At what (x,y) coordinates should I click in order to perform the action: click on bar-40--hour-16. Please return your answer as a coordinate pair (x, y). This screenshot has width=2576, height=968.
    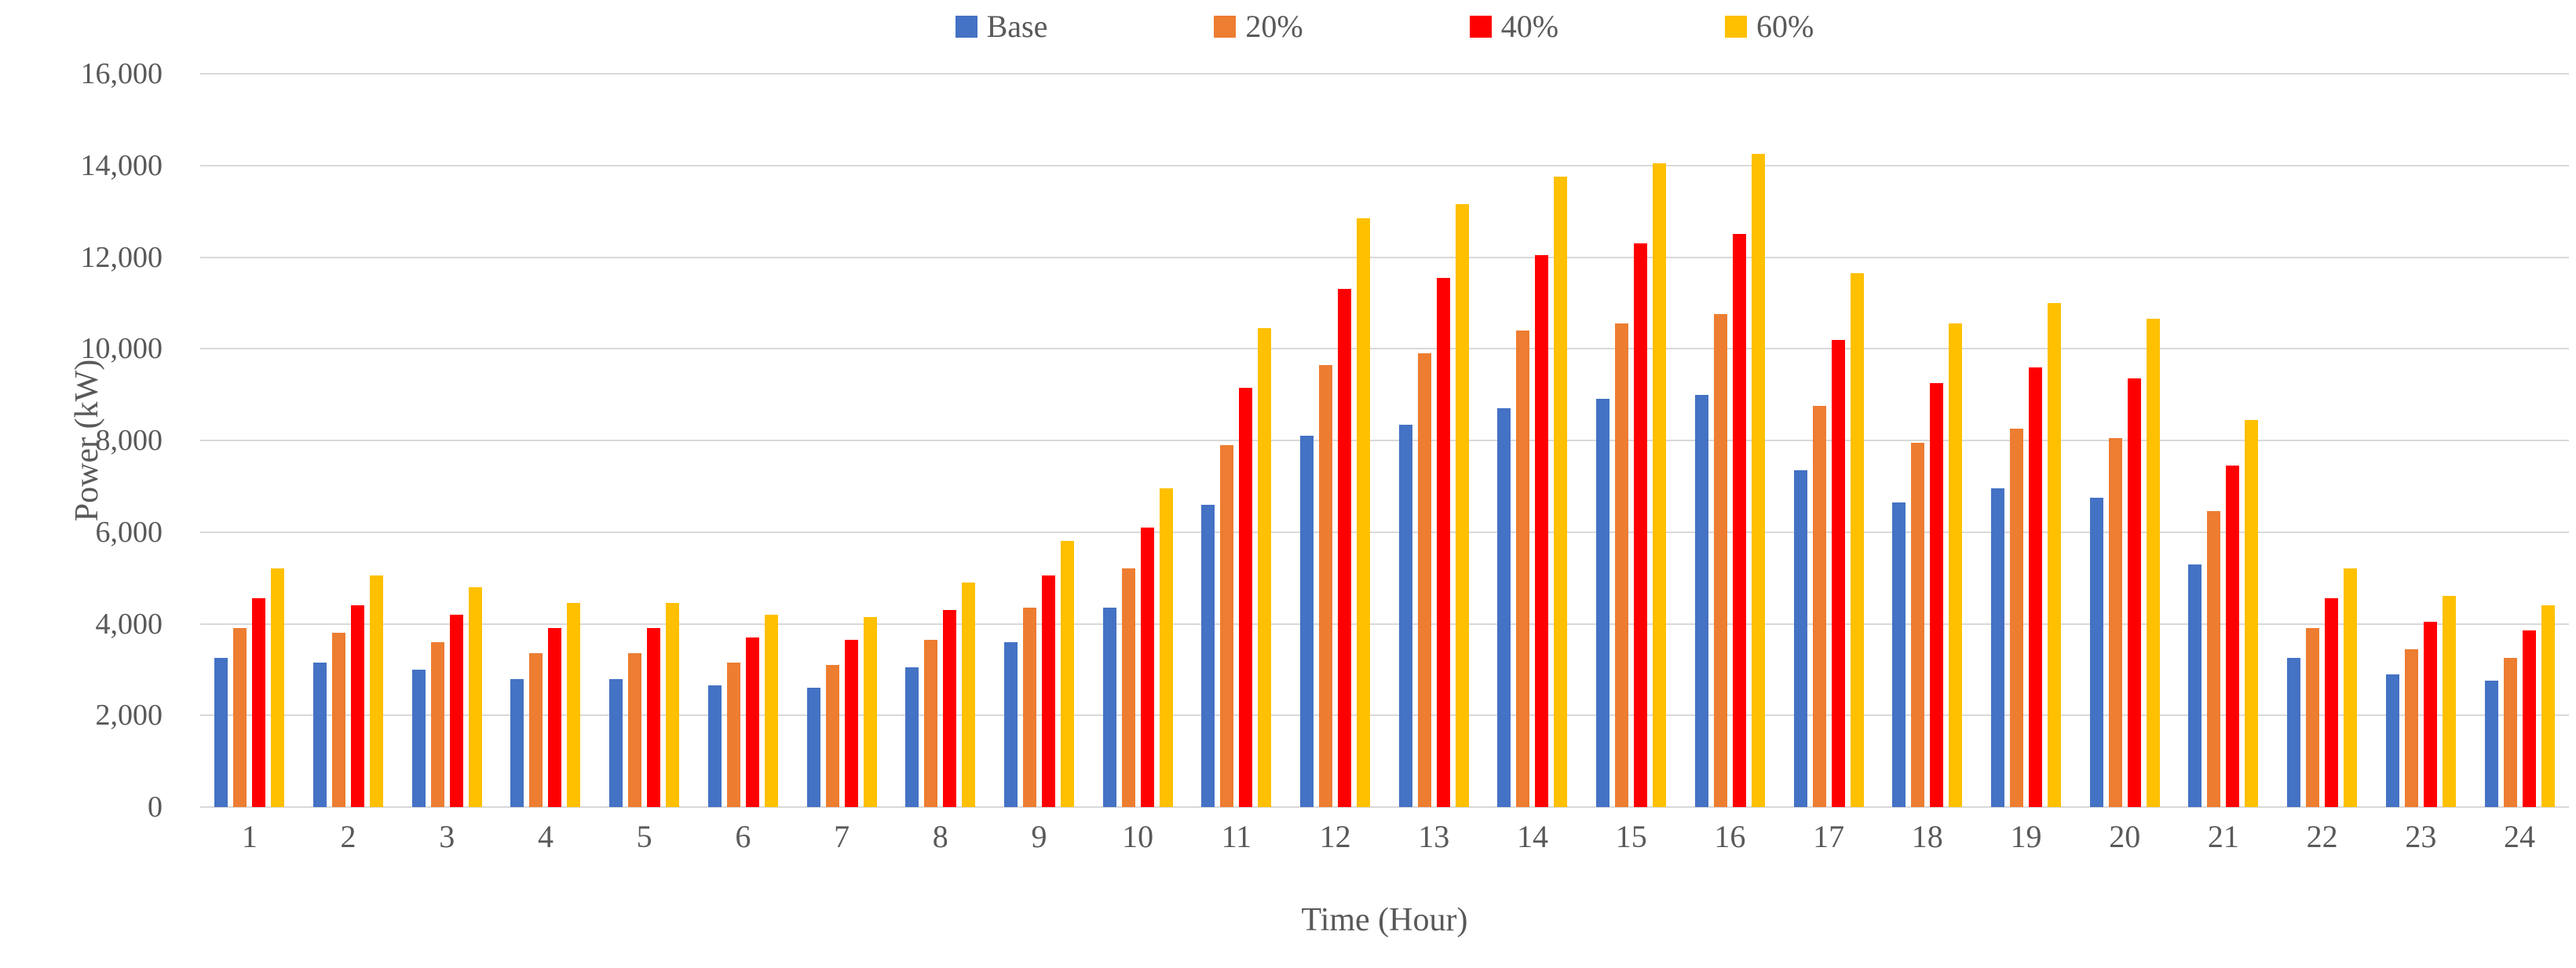
    Looking at the image, I should click on (1739, 520).